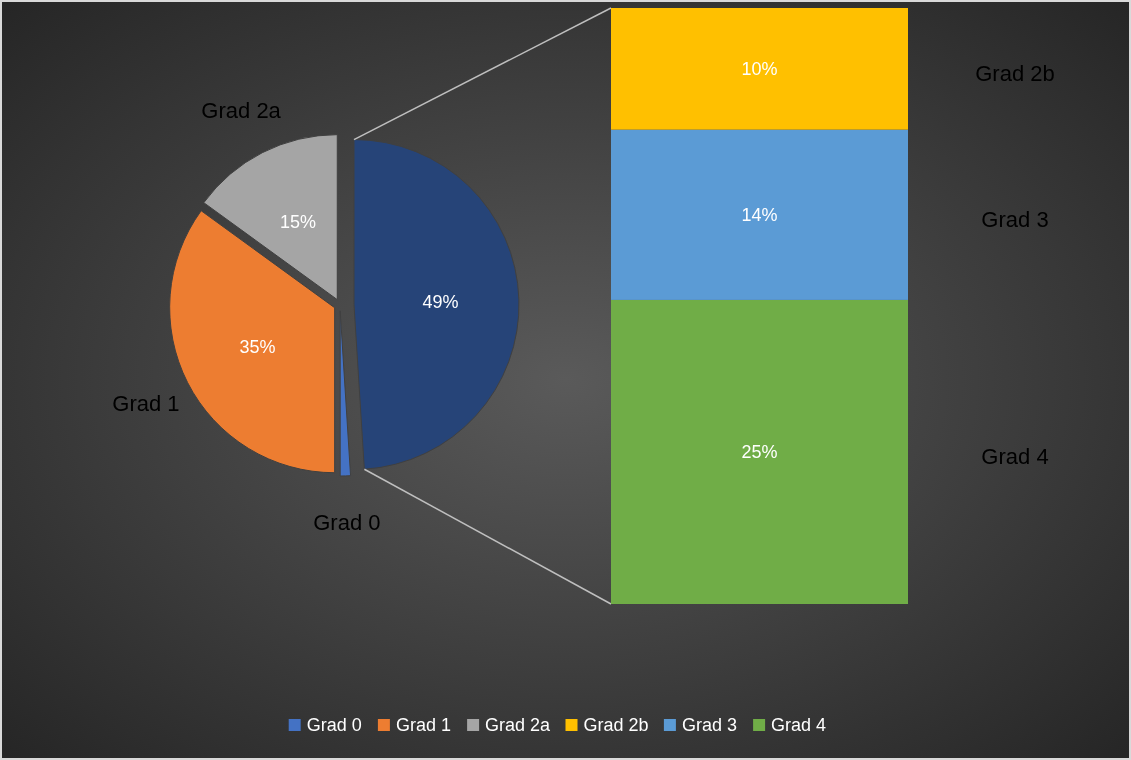 The image size is (1131, 760). Describe the element at coordinates (334, 725) in the screenshot. I see `legend-label: Grad 0` at that location.